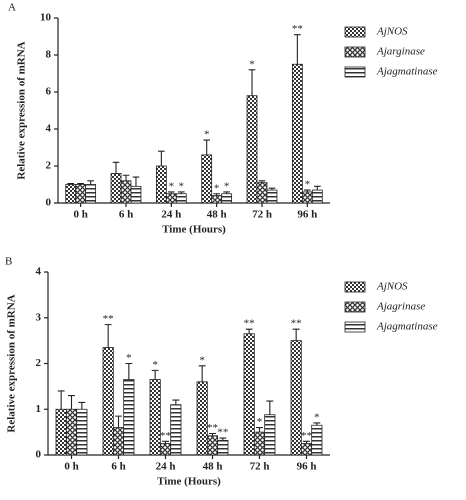  What do you see at coordinates (49, 92) in the screenshot?
I see `y-tick-label: 6` at bounding box center [49, 92].